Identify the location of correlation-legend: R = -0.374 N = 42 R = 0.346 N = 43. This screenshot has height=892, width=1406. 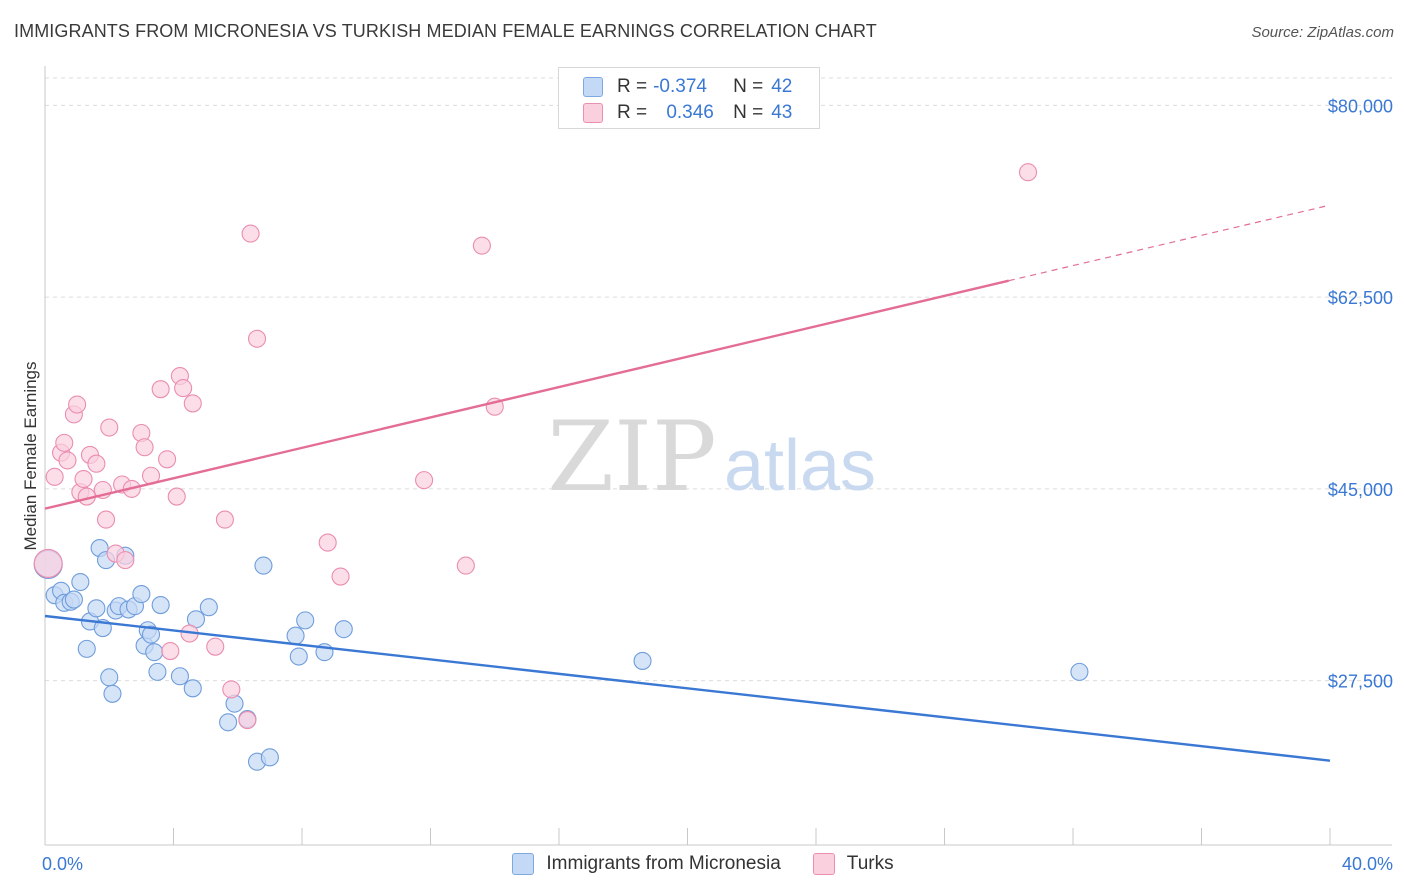
(689, 98).